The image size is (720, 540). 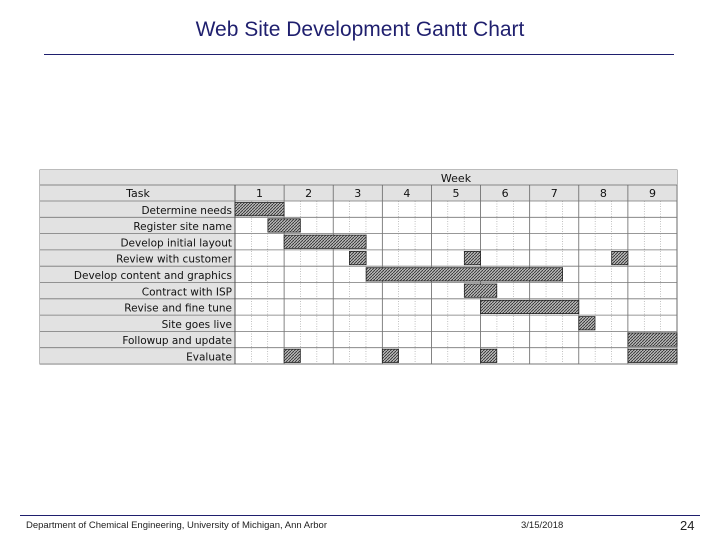 I want to click on week-tick-label: 5, so click(x=456, y=193).